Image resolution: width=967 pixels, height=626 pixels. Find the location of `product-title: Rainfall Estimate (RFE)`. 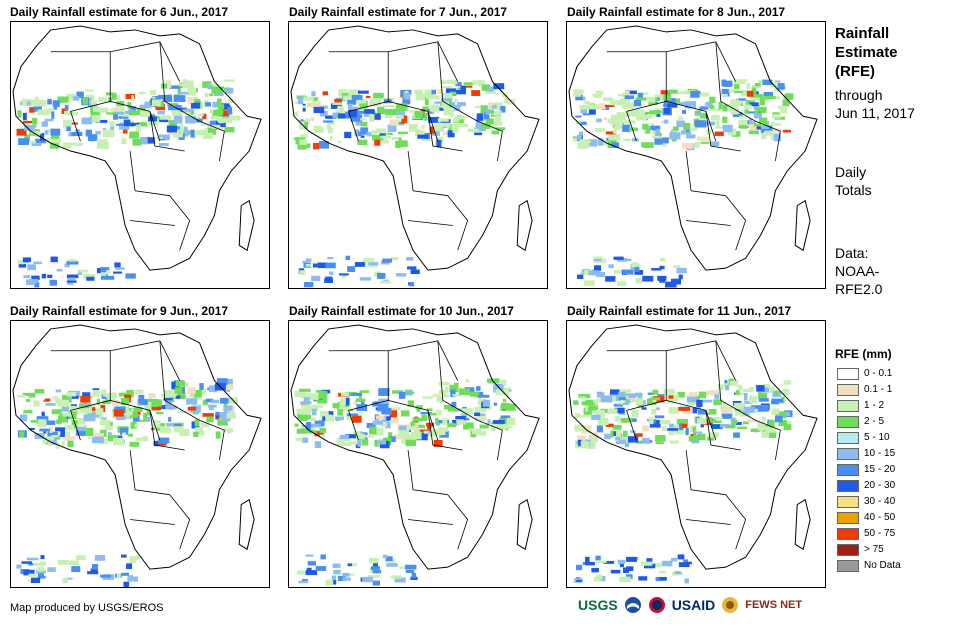

product-title: Rainfall Estimate (RFE) is located at coordinates (866, 52).